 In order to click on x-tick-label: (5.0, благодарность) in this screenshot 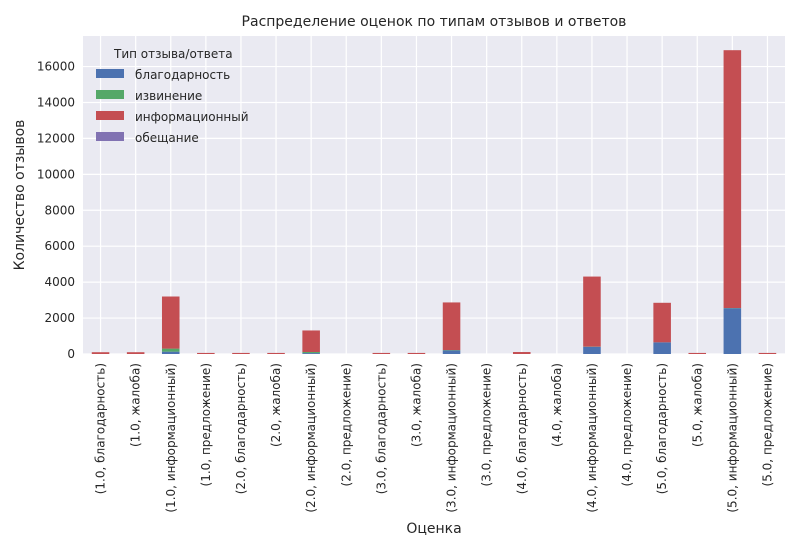, I will do `click(662, 428)`.